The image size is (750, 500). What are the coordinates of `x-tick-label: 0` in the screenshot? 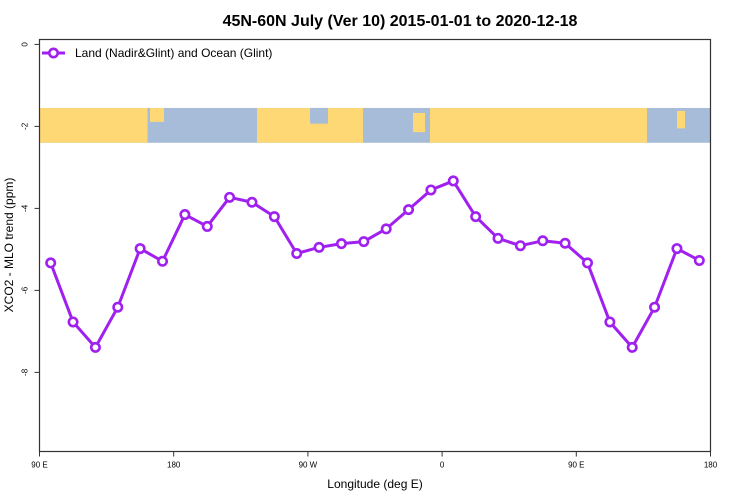 It's located at (442, 465).